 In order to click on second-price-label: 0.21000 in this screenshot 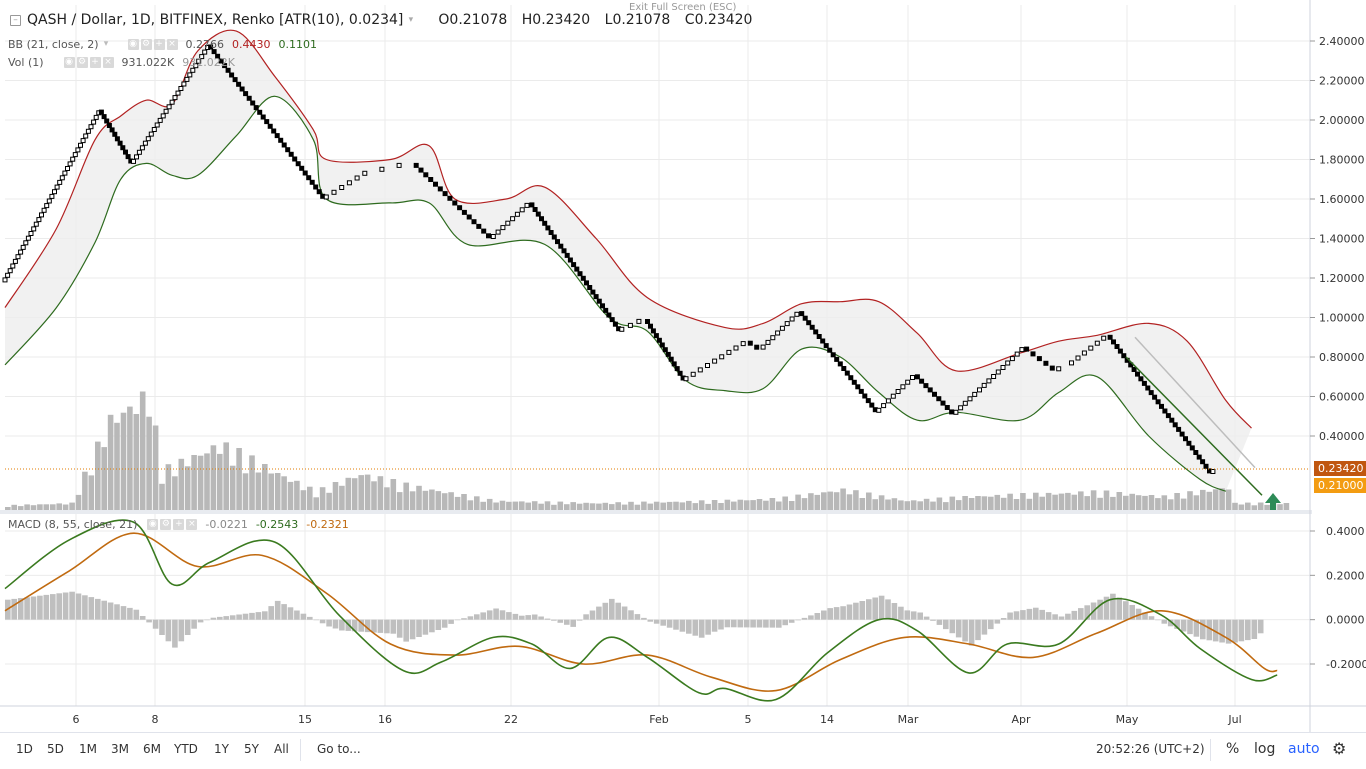, I will do `click(1341, 485)`.